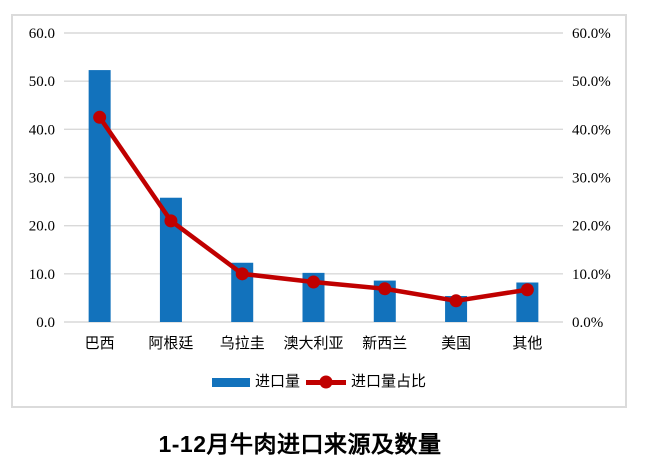 Image resolution: width=661 pixels, height=472 pixels. What do you see at coordinates (277, 382) in the screenshot?
I see `legend-label-import-volume: 进口量` at bounding box center [277, 382].